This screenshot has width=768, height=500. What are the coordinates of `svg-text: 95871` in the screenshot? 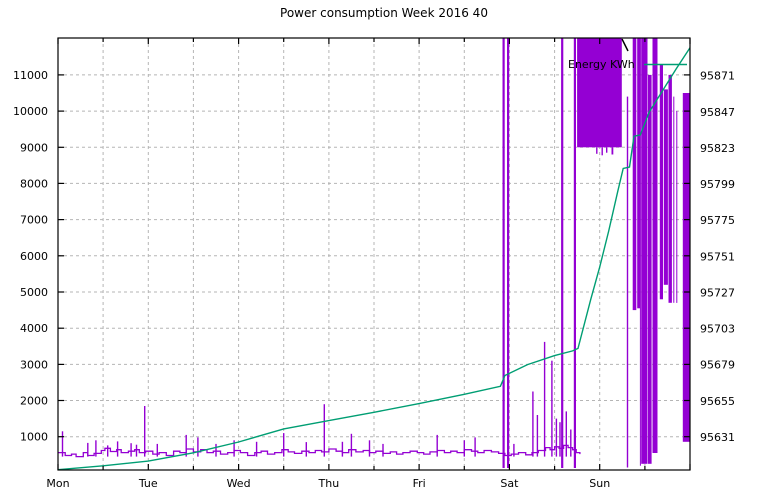 It's located at (717, 76).